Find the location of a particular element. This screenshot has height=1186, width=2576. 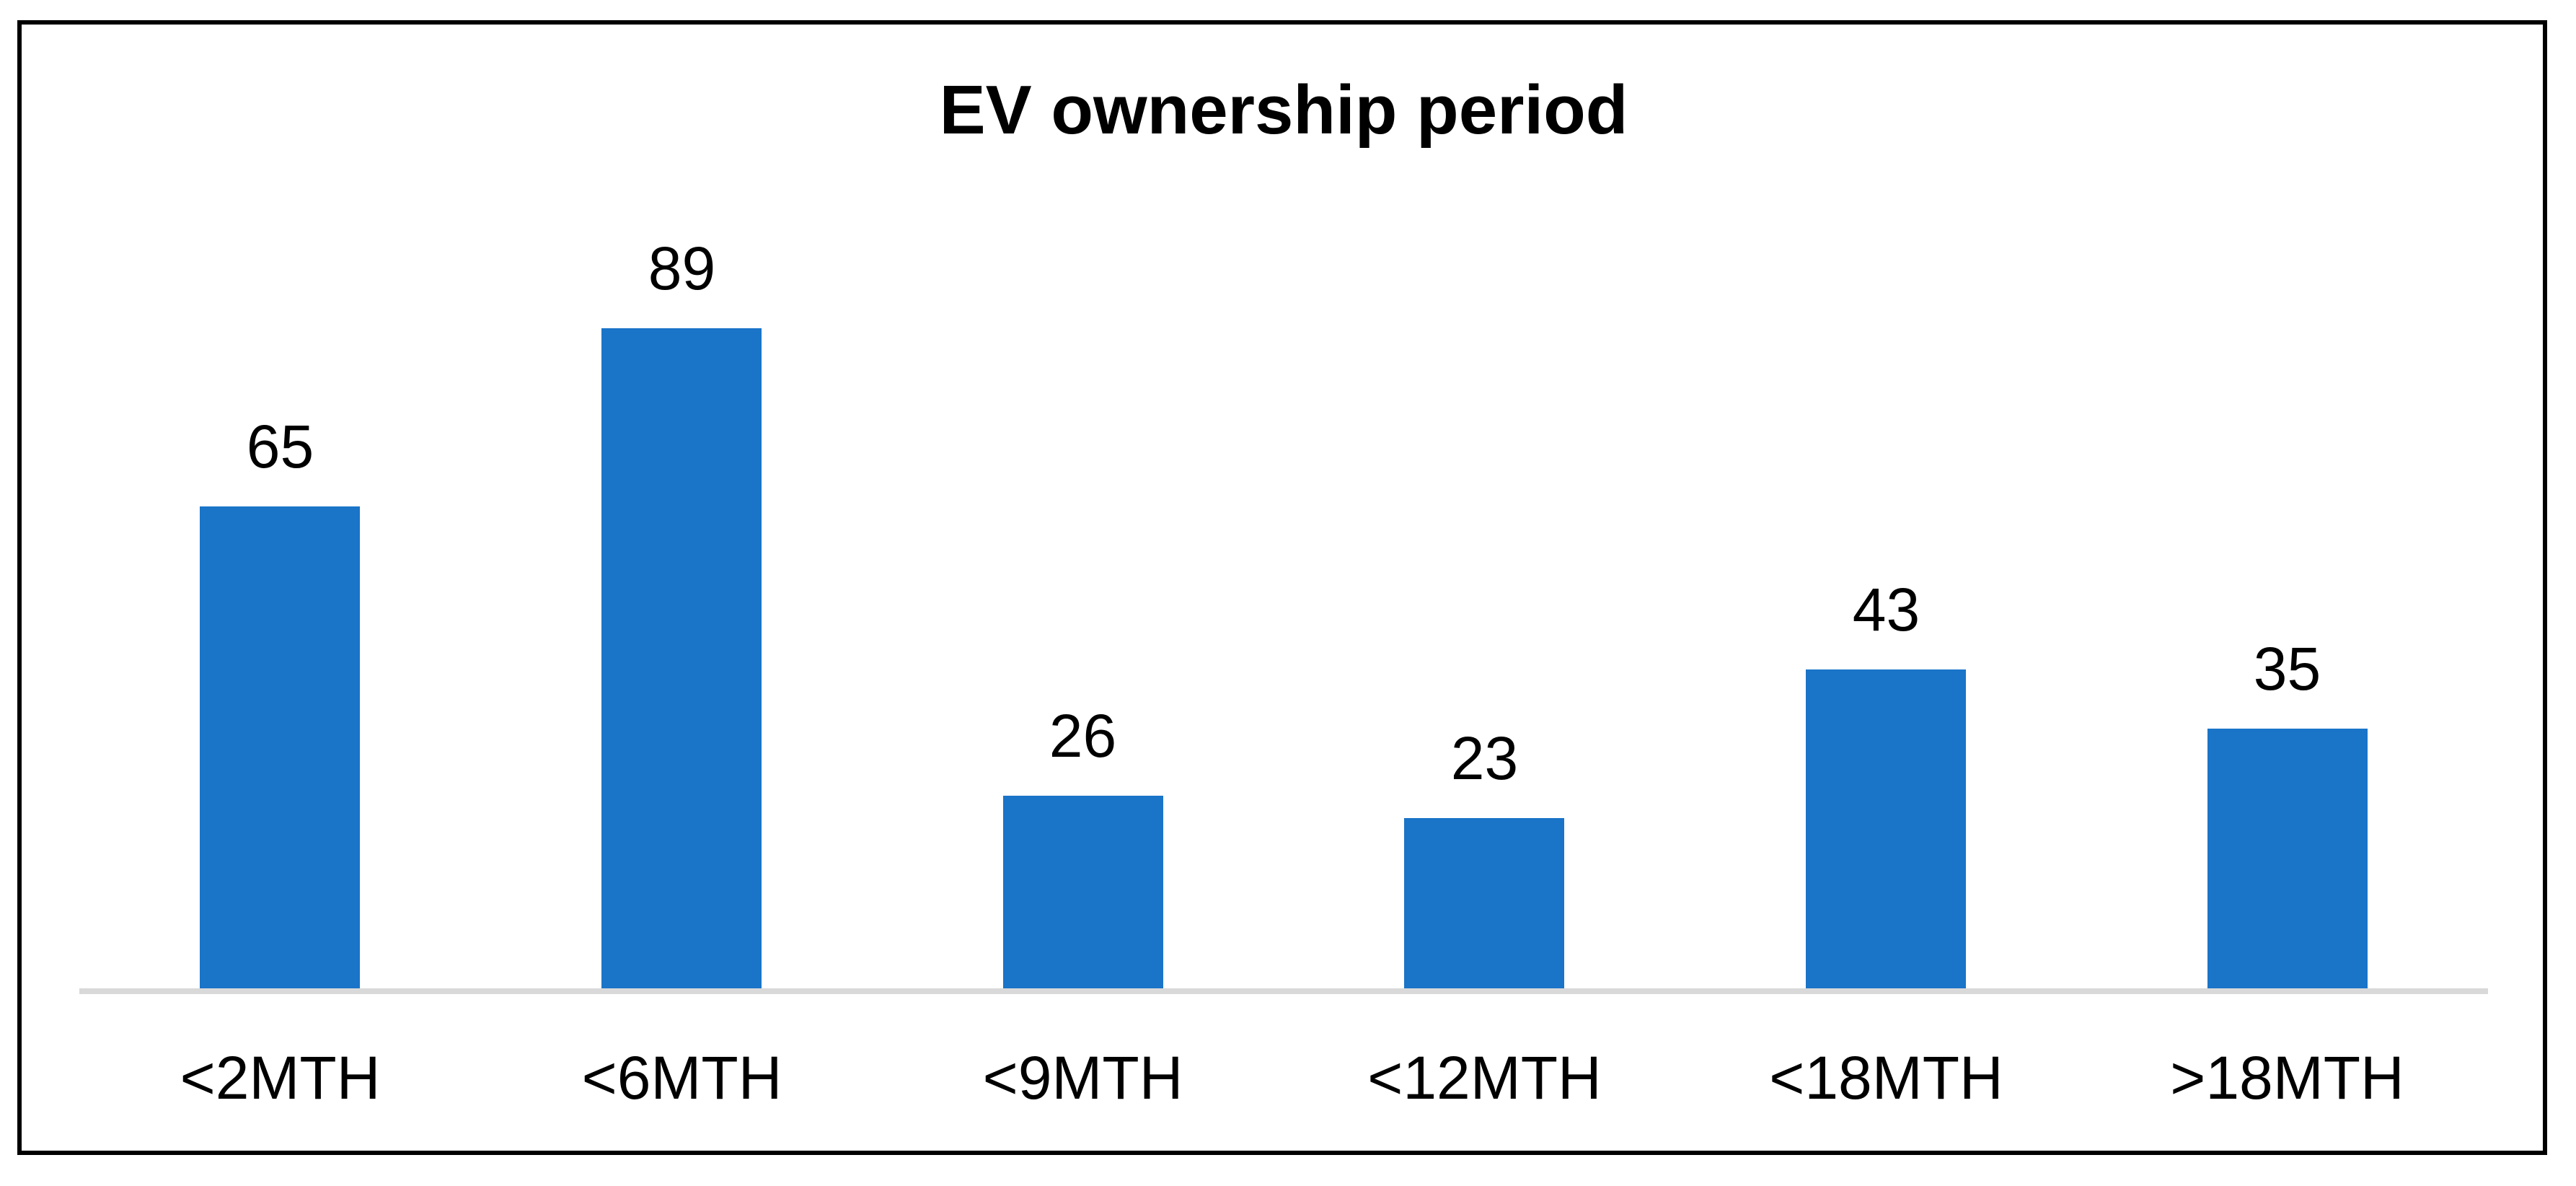

bar-value-label: 35 is located at coordinates (2287, 669).